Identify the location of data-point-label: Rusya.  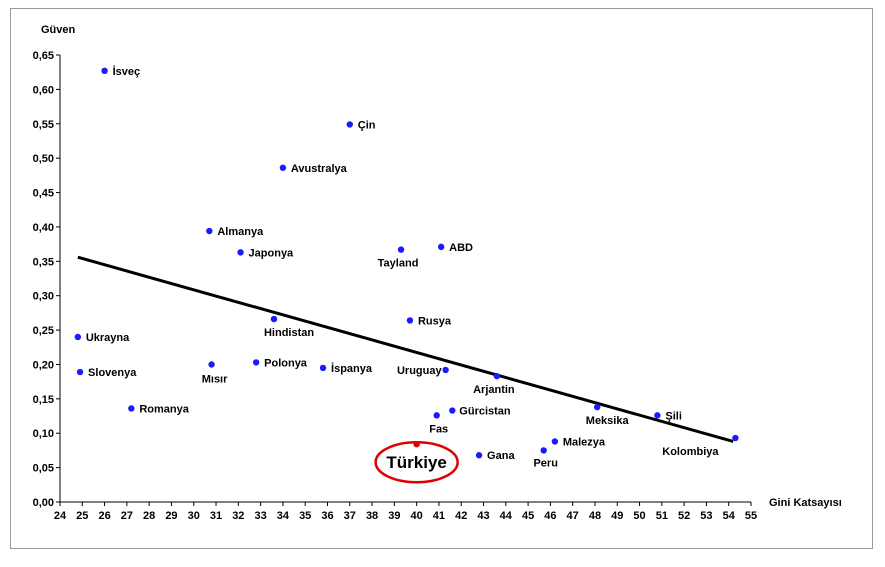
(435, 321).